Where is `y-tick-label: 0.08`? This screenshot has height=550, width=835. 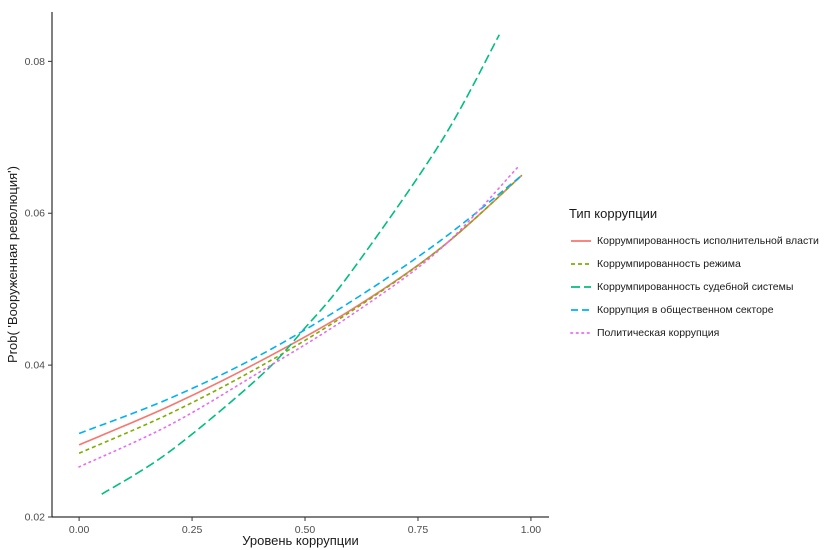 y-tick-label: 0.08 is located at coordinates (35, 62).